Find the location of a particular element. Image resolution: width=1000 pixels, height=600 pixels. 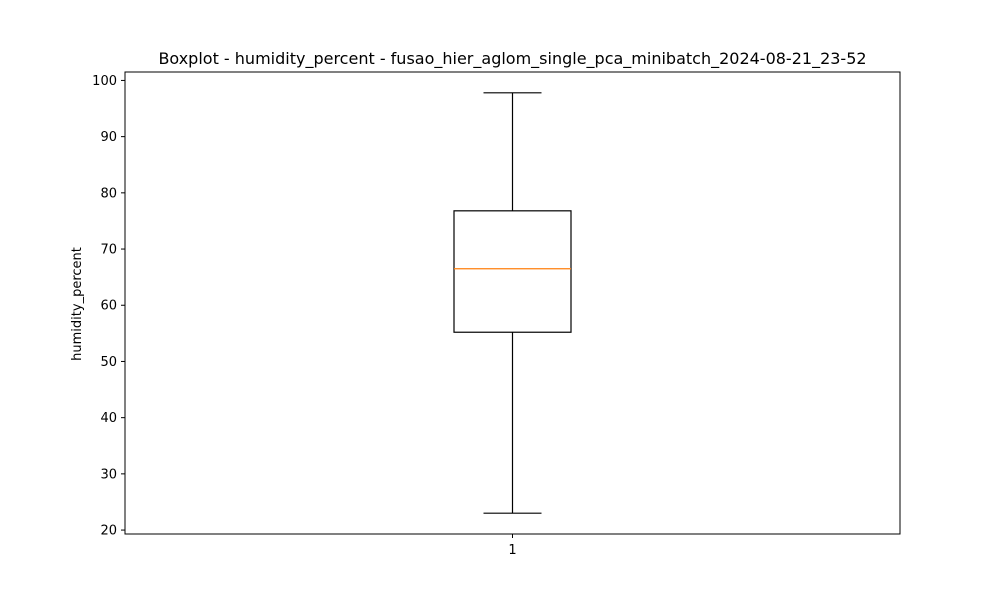

y-axis-ticks: 20 30 40 50 60 70 80 90 100 is located at coordinates (108, 306).